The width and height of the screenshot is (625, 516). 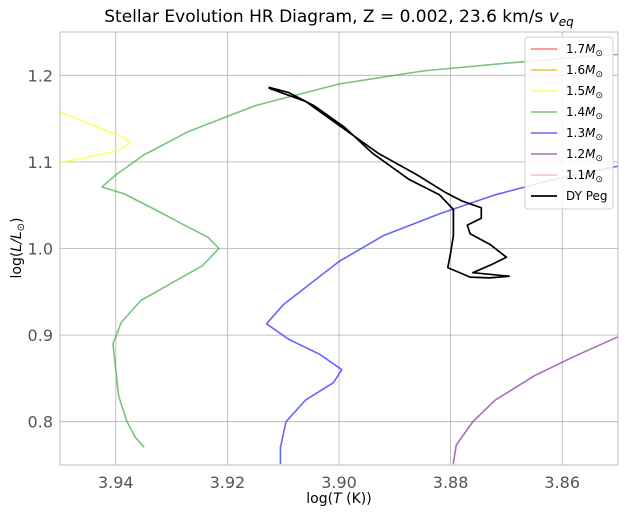 What do you see at coordinates (116, 482) in the screenshot?
I see `x-tick-label: 3.94` at bounding box center [116, 482].